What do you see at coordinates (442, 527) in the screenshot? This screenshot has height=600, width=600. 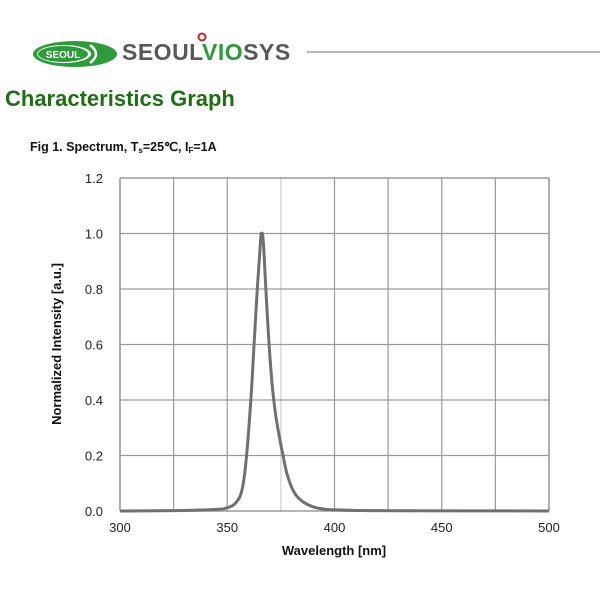 I see `x-tick-label: 450` at bounding box center [442, 527].